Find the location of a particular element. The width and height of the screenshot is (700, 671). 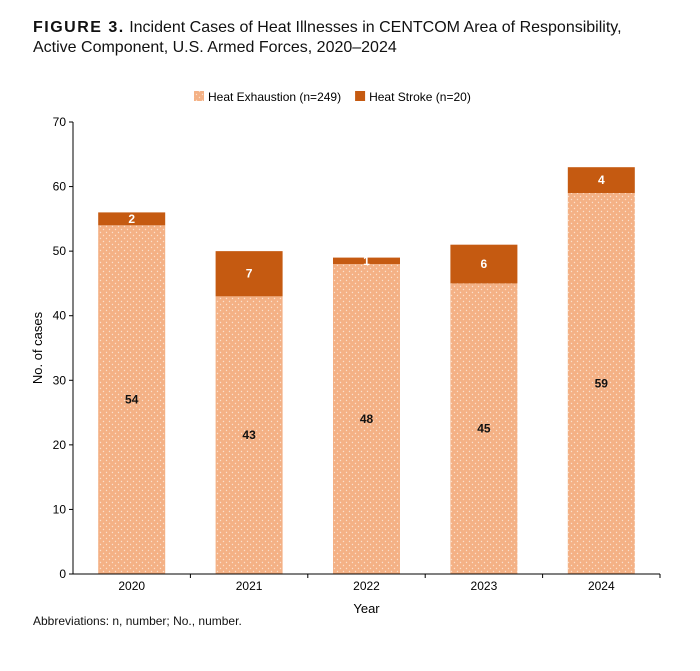

y-axis-title: No. of cases is located at coordinates (37, 347).